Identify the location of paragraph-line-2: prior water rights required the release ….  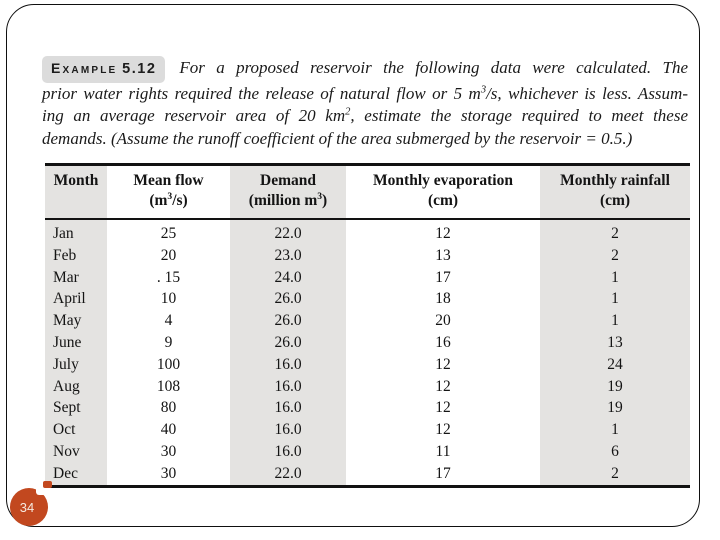
(365, 94).